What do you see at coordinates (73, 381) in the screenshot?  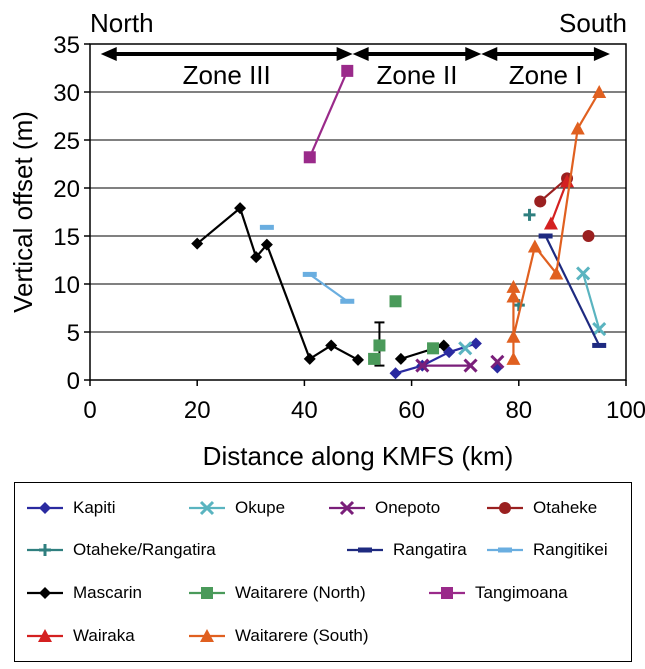 I see `y-tick-label: 0` at bounding box center [73, 381].